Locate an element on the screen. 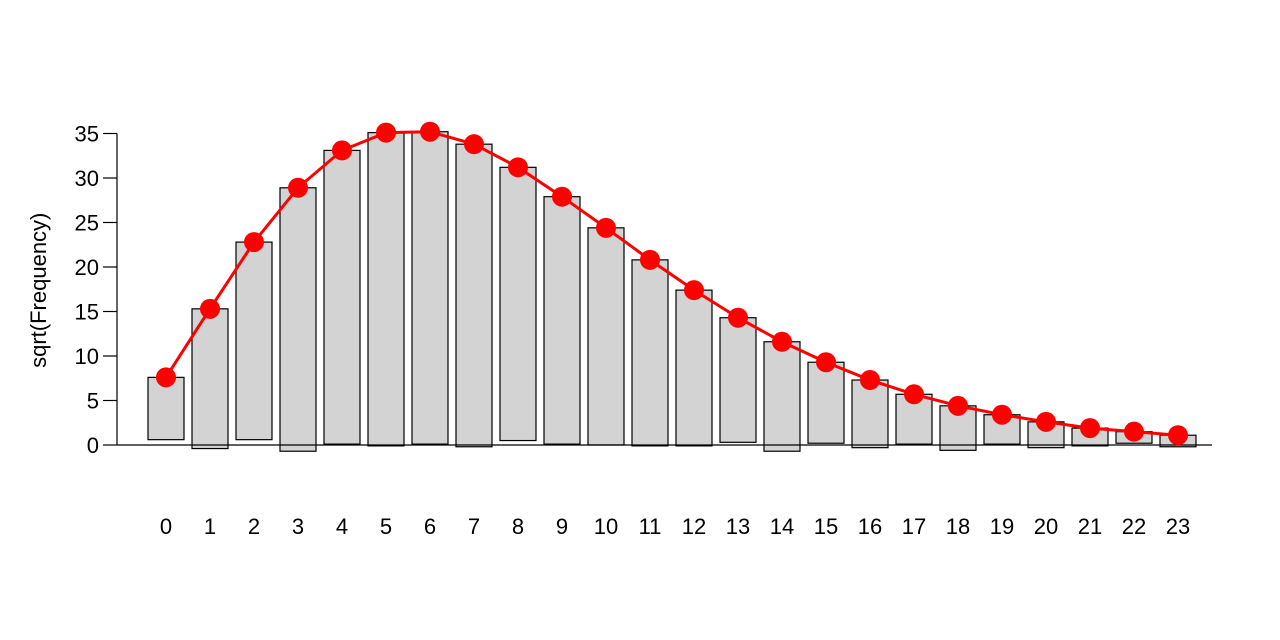  y-tick-label-20: 20 is located at coordinates (87, 267).